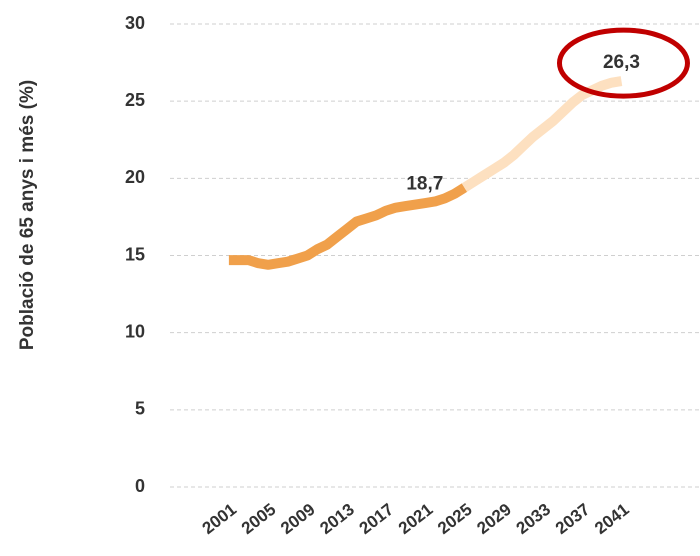 The height and width of the screenshot is (556, 700). I want to click on y-tick-label: 25, so click(135, 100).